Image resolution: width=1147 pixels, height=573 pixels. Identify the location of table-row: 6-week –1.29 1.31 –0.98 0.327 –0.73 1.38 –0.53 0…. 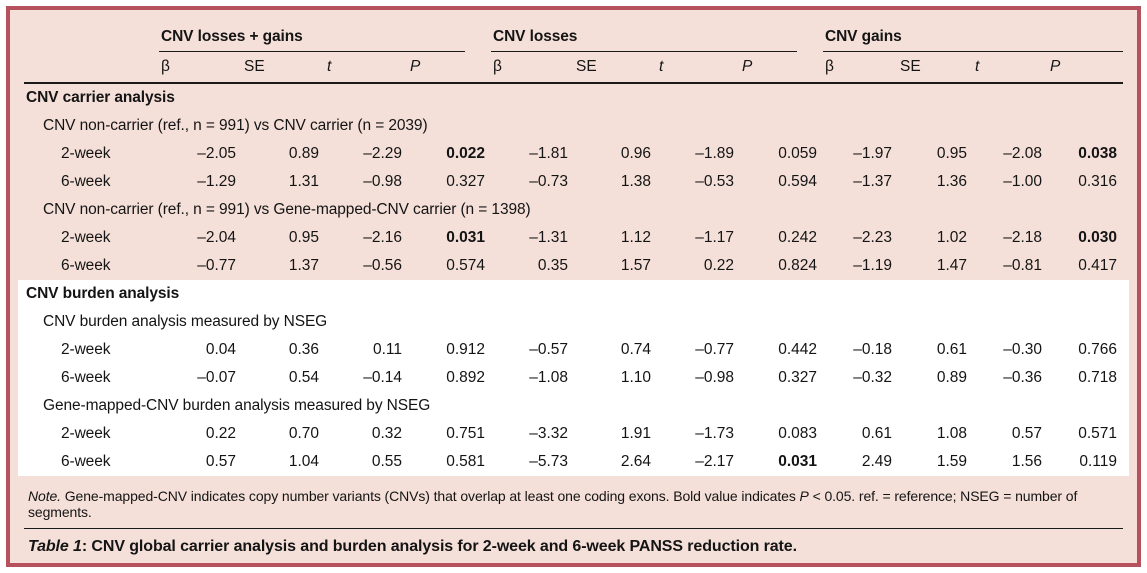
(573, 182).